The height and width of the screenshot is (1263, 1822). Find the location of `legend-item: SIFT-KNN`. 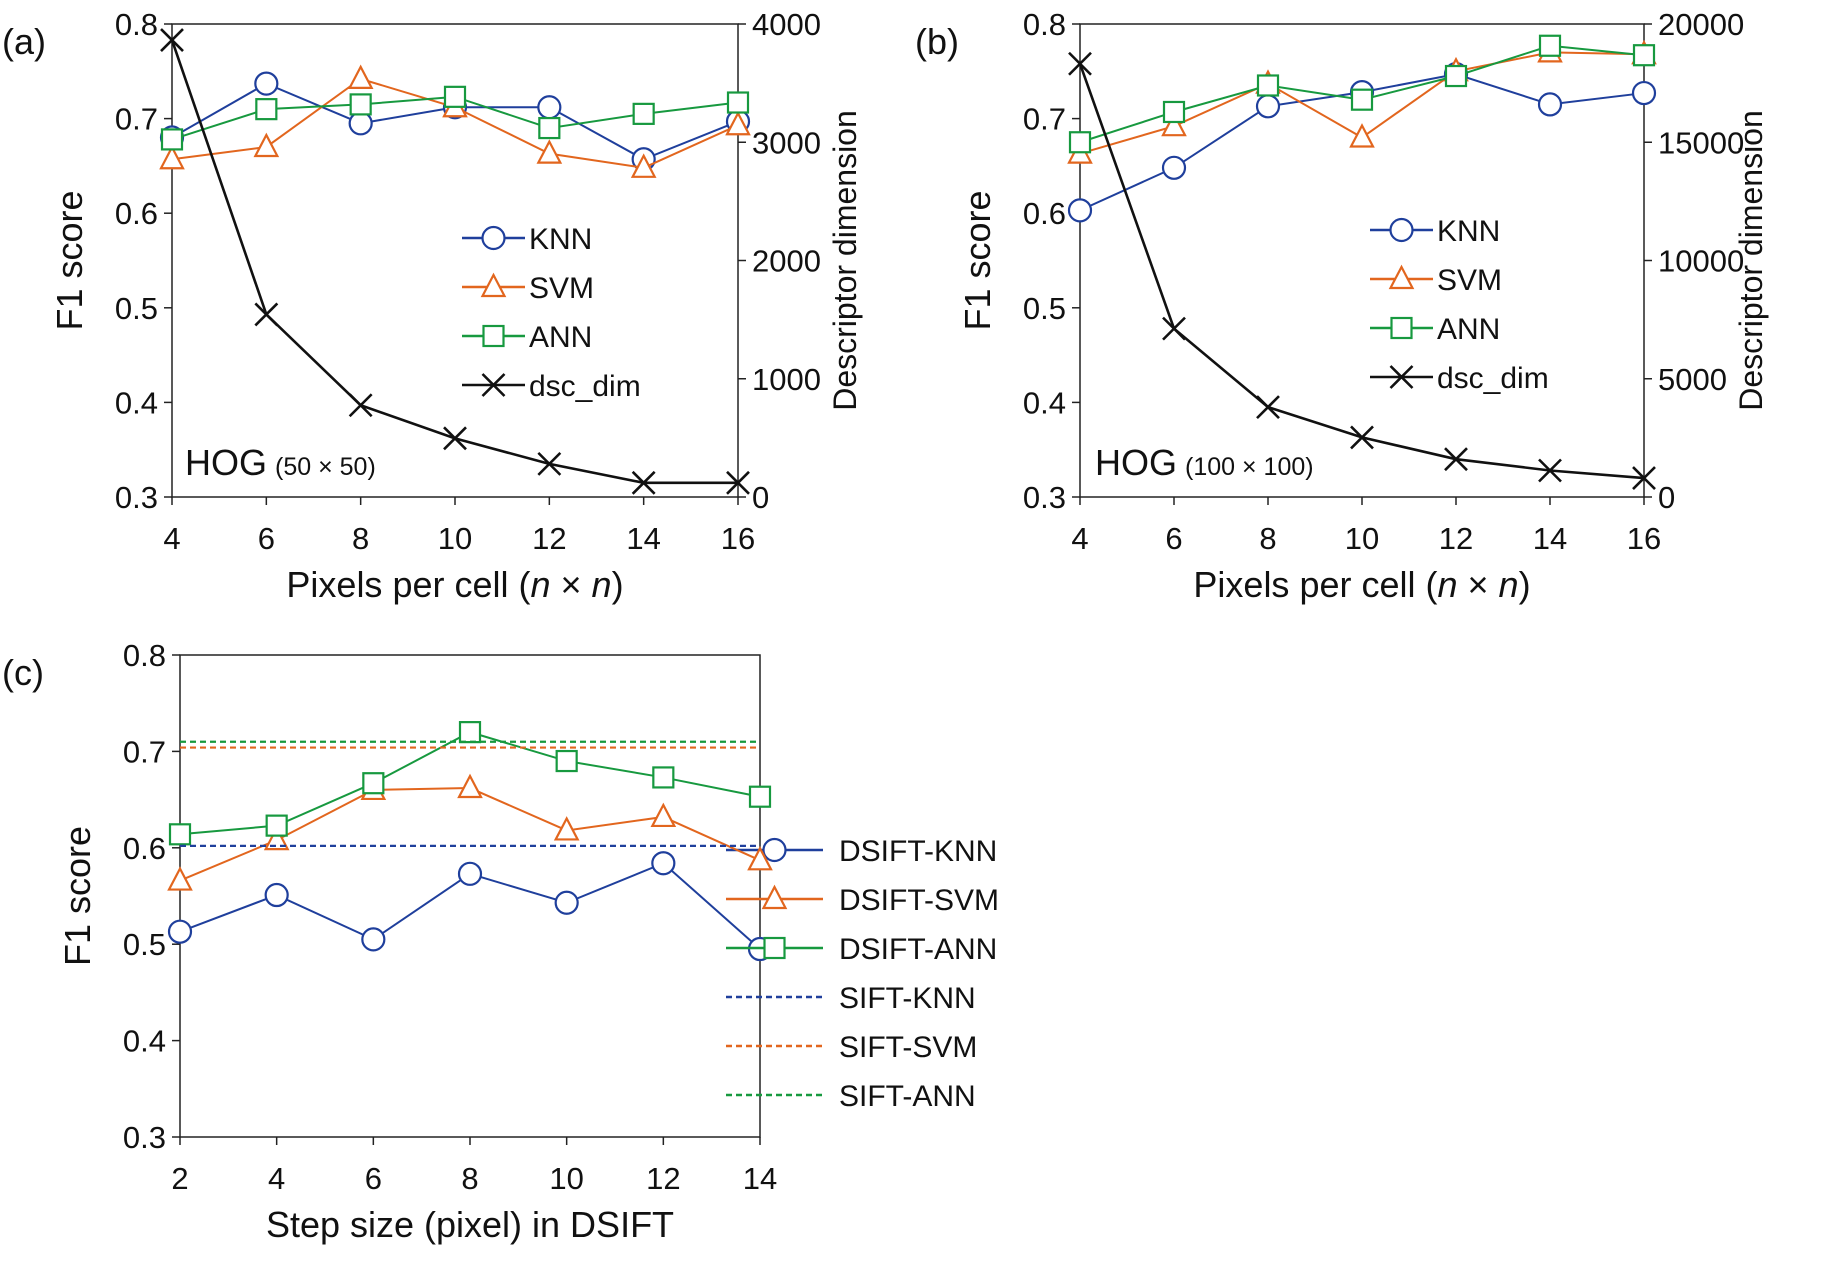

legend-item: SIFT-KNN is located at coordinates (851, 998).